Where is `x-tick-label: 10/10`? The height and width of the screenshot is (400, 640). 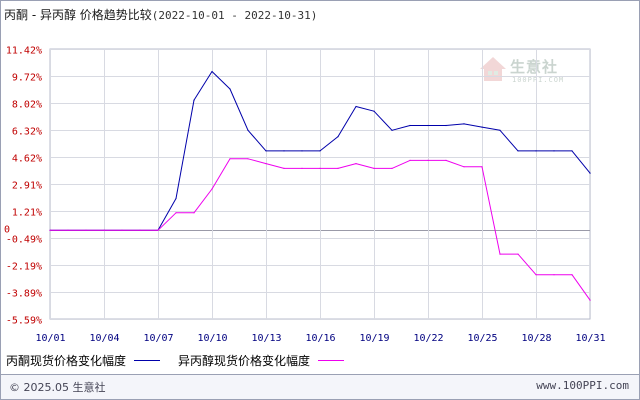 x-tick-label: 10/10 is located at coordinates (212, 338).